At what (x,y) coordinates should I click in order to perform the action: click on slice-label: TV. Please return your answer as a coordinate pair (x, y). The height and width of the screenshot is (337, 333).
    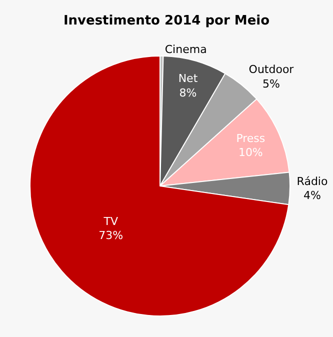
    Looking at the image, I should click on (110, 221).